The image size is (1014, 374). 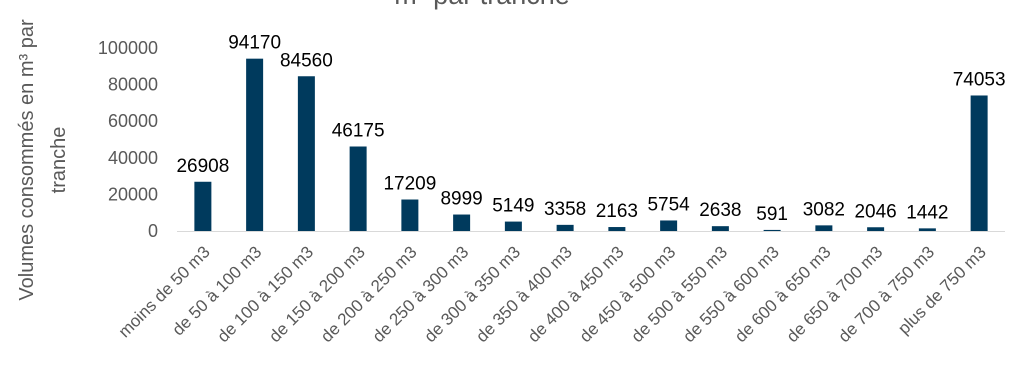 What do you see at coordinates (317, 294) in the screenshot?
I see `x-tick-label: de 150 à 200 m3` at bounding box center [317, 294].